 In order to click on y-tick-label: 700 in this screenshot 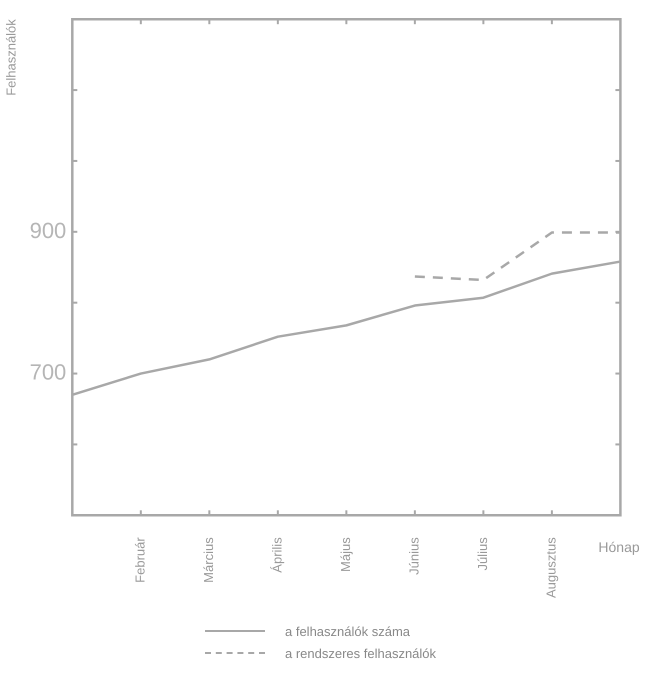, I will do `click(48, 372)`.